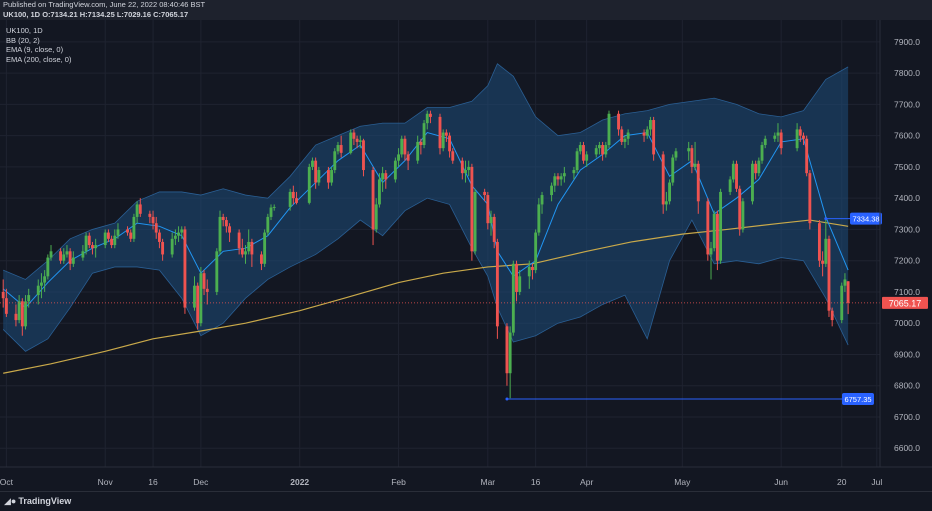 The image size is (932, 511). I want to click on brand-text: TradingView, so click(45, 501).